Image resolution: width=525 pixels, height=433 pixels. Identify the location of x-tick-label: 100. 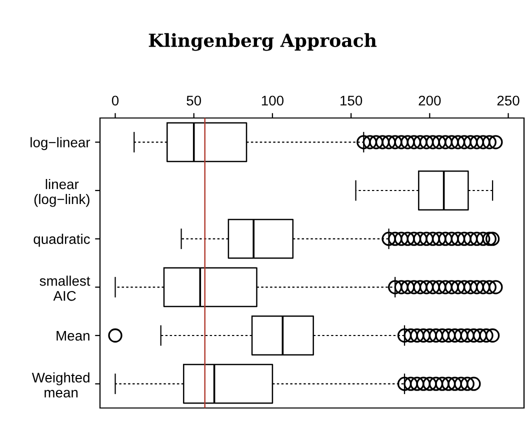
(273, 101).